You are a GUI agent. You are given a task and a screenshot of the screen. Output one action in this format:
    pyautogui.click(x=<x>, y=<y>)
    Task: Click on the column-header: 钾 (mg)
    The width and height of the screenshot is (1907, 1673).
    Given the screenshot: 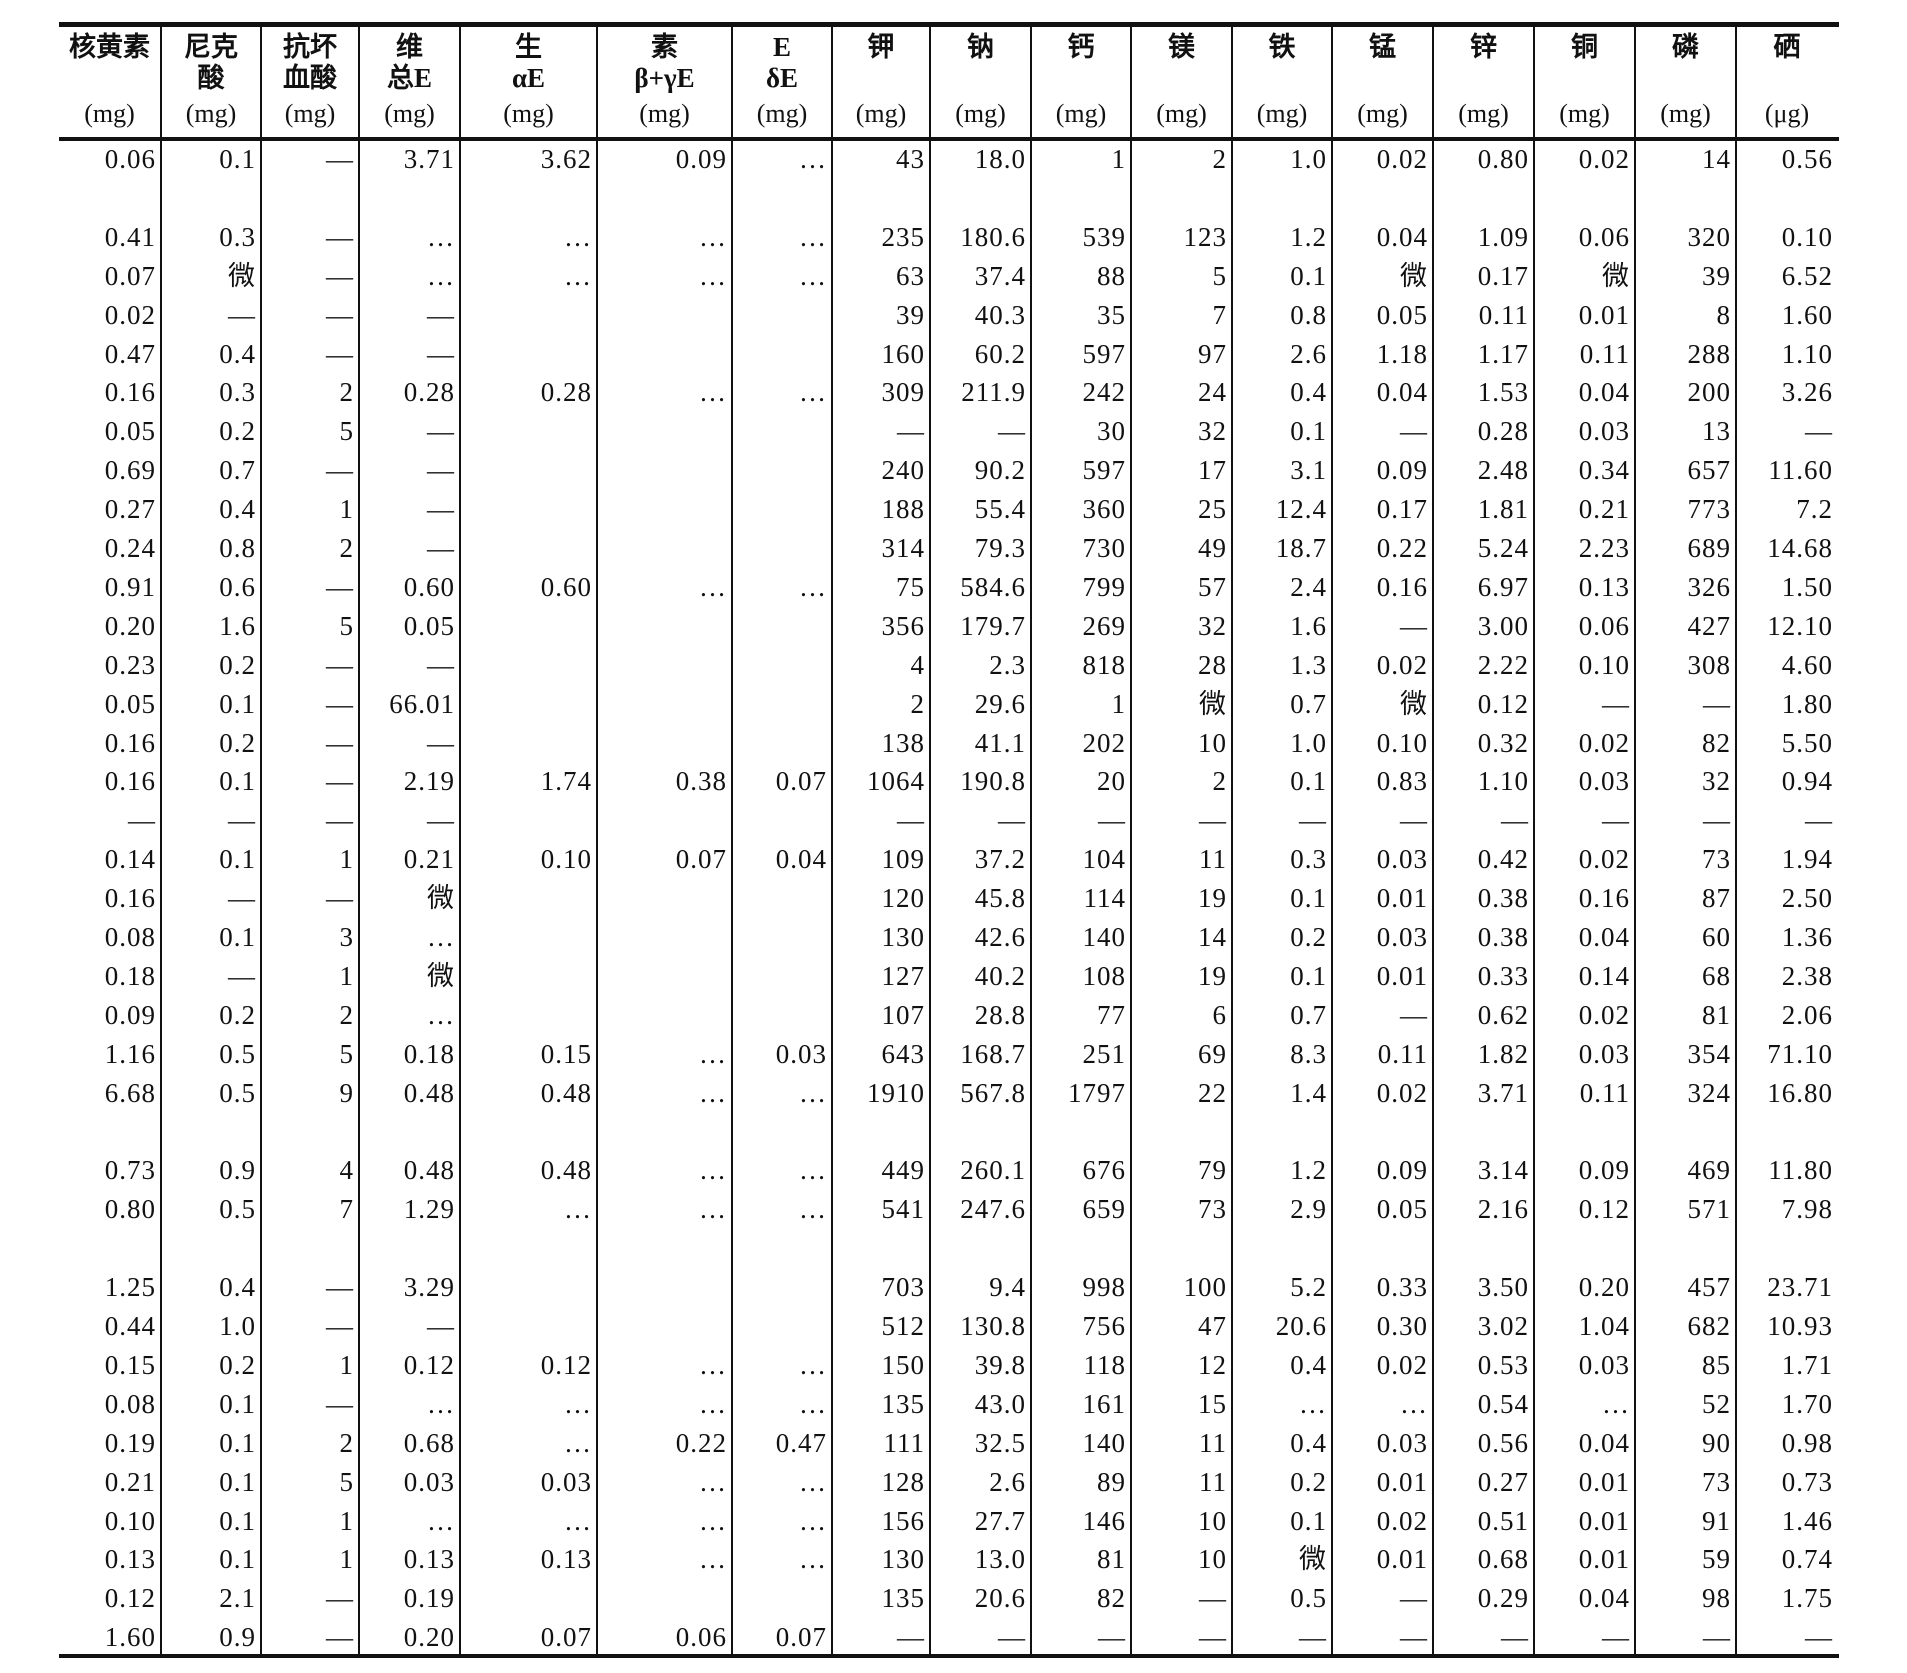 What is the action you would take?
    pyautogui.click(x=881, y=87)
    